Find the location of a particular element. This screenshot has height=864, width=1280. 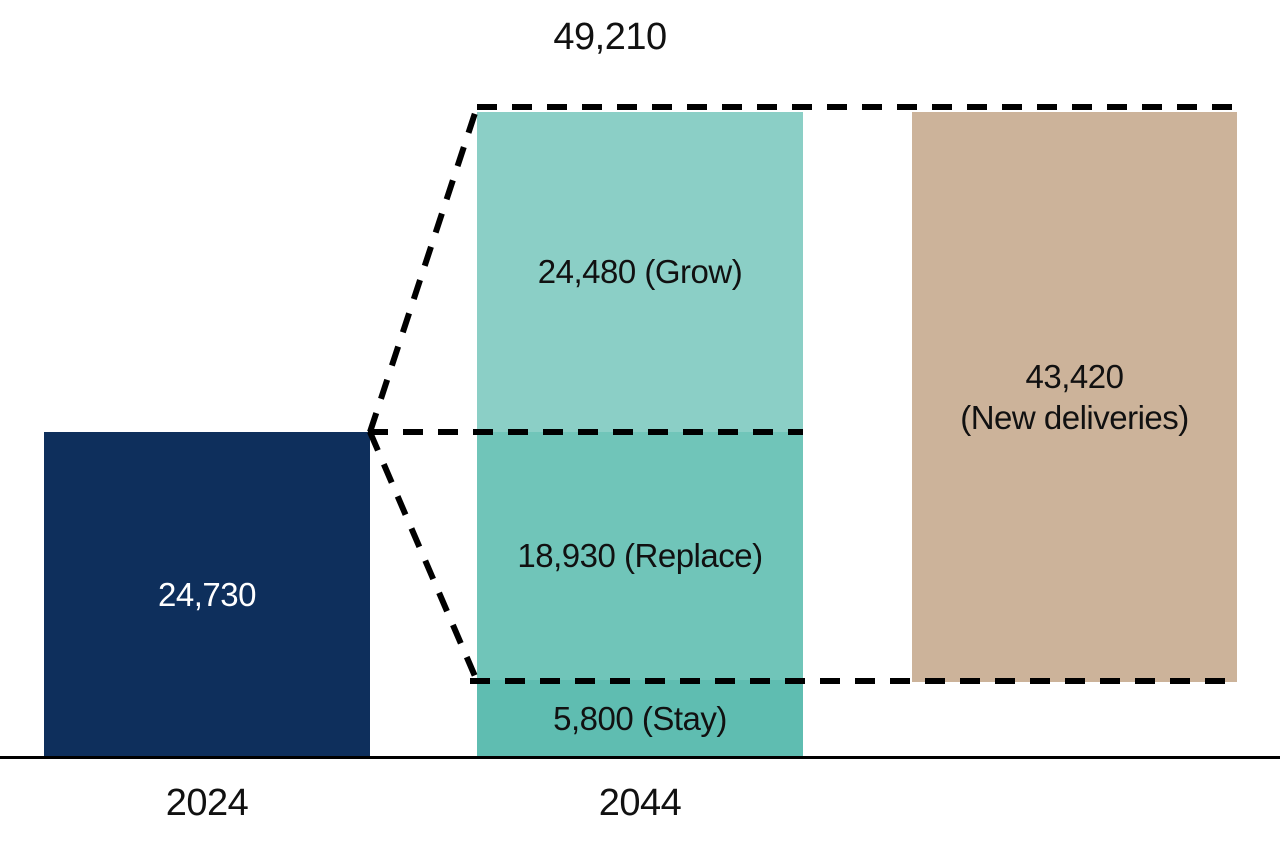

segment-grow: 24,480 (Grow) is located at coordinates (640, 272).